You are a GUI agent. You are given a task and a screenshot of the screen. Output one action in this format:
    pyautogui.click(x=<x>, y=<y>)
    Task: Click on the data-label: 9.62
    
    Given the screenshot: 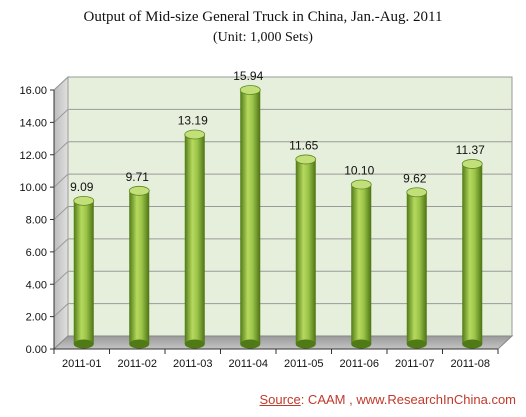 What is the action you would take?
    pyautogui.click(x=415, y=178)
    